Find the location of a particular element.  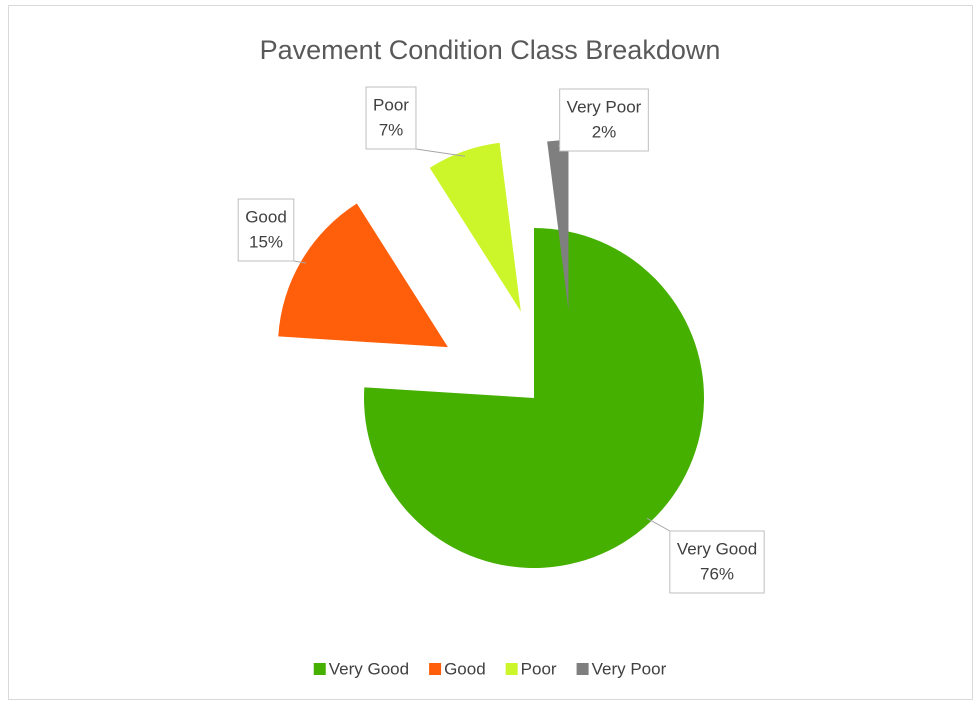

data-label: Very Good 76% is located at coordinates (717, 562).